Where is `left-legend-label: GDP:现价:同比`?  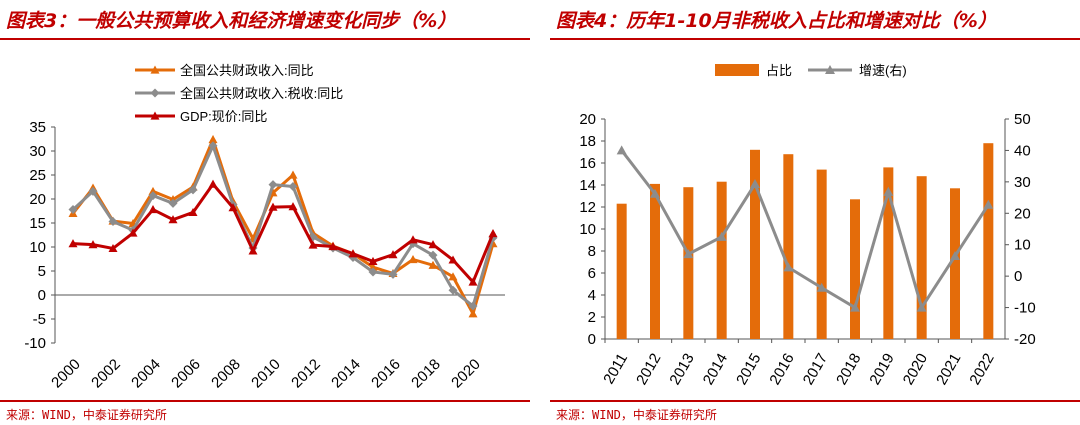
left-legend-label: GDP:现价:同比 is located at coordinates (223, 116).